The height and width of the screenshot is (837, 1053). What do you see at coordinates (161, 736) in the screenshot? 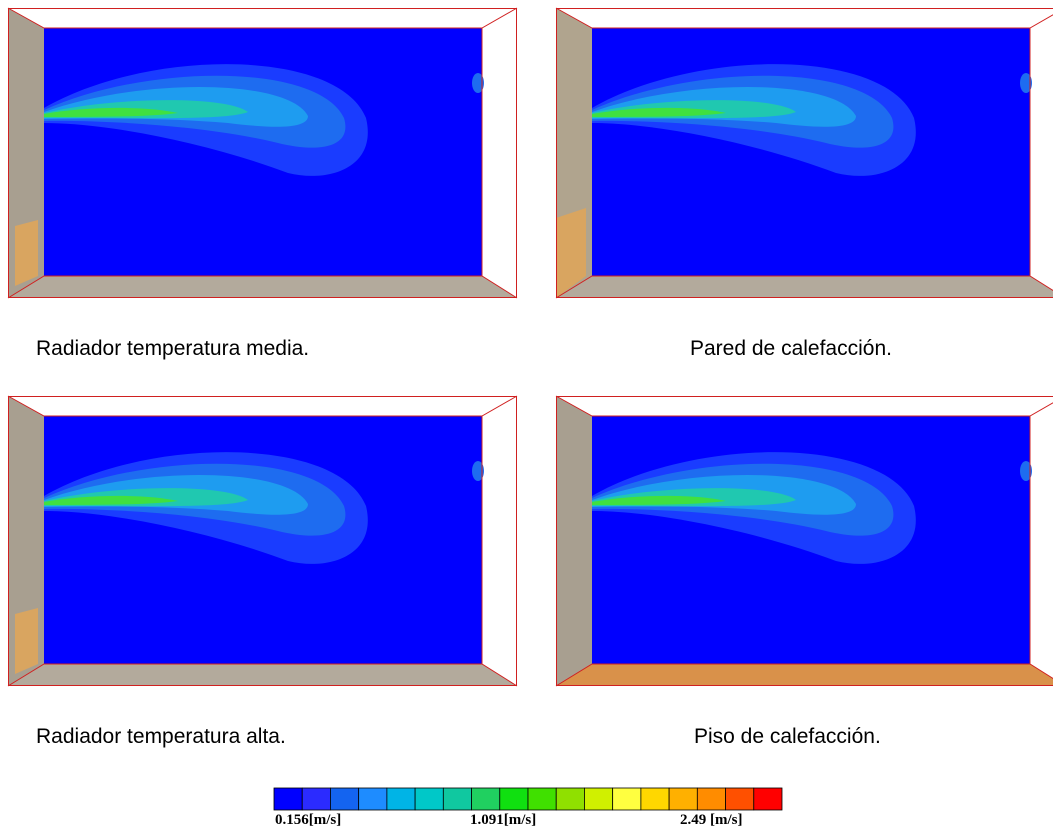
I see `caption: Radiador temperatura alta.` at bounding box center [161, 736].